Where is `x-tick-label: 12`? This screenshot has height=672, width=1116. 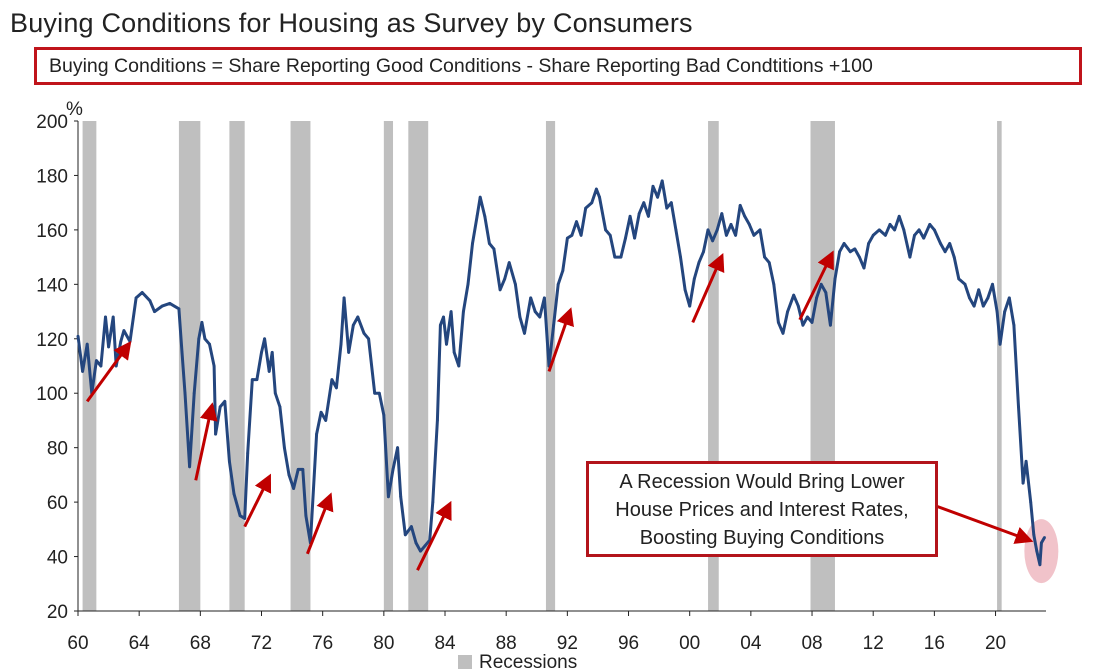 x-tick-label: 12 is located at coordinates (873, 643).